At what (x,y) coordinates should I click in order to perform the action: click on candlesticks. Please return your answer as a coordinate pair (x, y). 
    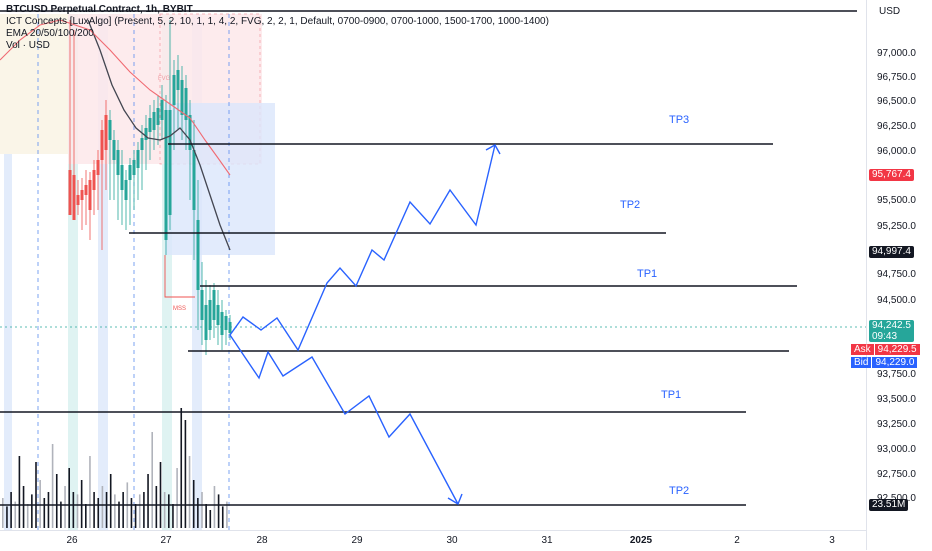
    Looking at the image, I should click on (150, 187).